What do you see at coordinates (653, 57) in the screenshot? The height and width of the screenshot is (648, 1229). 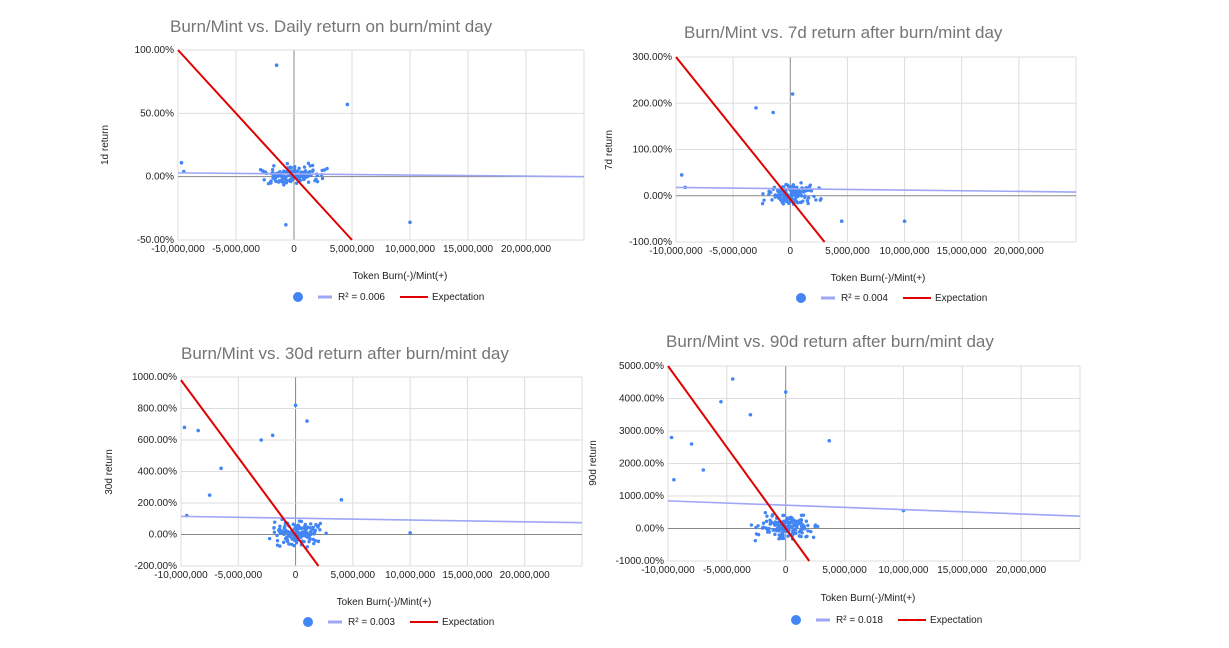 I see `y-tick-label: 300.00%` at bounding box center [653, 57].